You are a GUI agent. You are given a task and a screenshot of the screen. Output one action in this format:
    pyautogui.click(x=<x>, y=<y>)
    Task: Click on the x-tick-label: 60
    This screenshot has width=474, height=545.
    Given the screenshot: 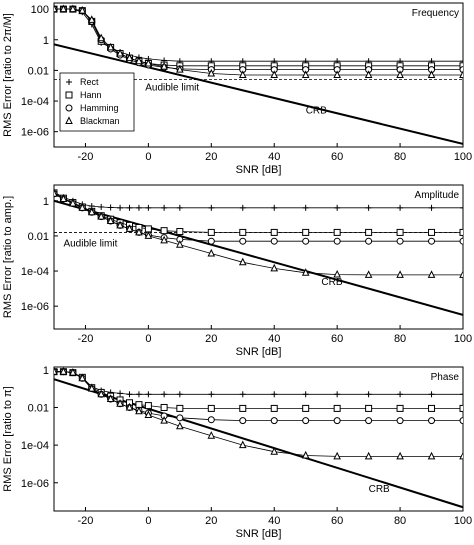 What is the action you would take?
    pyautogui.click(x=337, y=157)
    